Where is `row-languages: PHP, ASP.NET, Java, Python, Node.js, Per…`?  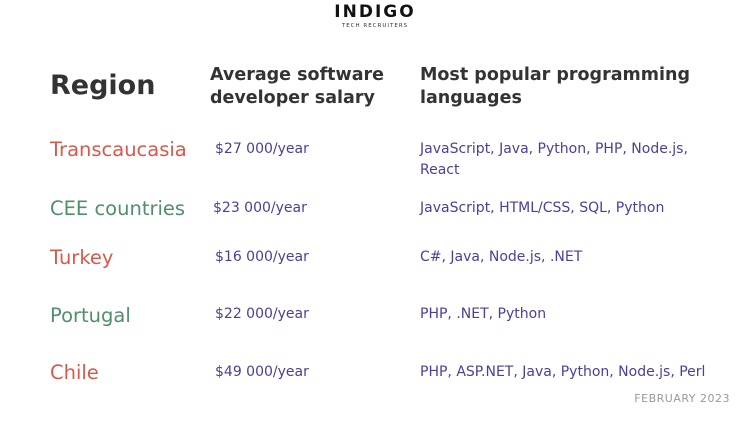 row-languages: PHP, ASP.NET, Java, Python, Node.js, Per… is located at coordinates (563, 372).